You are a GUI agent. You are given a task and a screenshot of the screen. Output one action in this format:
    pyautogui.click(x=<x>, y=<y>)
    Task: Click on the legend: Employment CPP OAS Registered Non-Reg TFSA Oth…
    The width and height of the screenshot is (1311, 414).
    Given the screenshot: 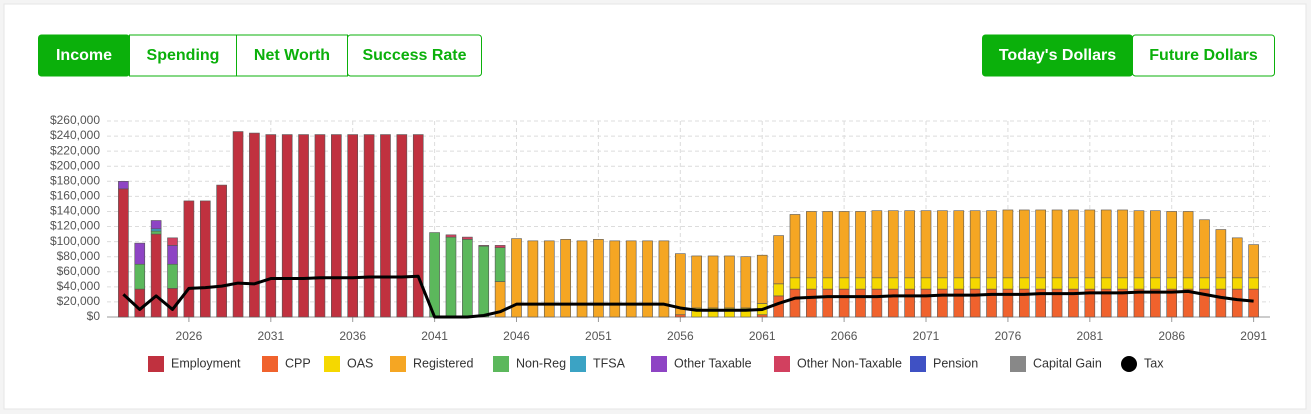 What is the action you would take?
    pyautogui.click(x=656, y=364)
    